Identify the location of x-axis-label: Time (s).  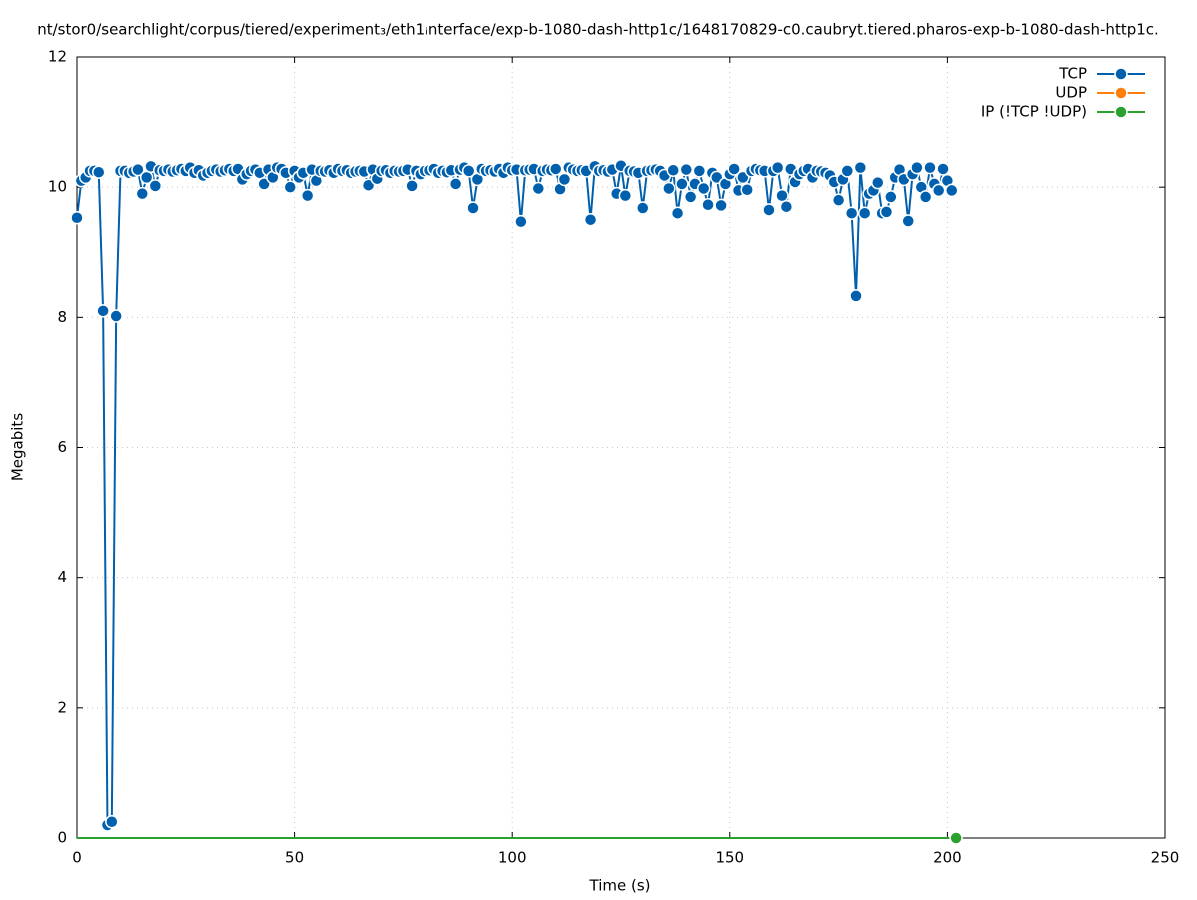
(620, 886).